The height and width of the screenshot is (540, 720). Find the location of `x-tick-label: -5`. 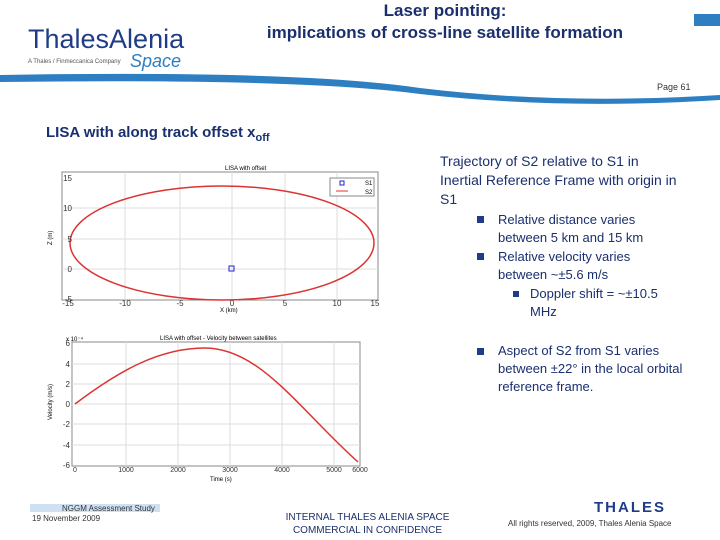

x-tick-label: -5 is located at coordinates (180, 303).